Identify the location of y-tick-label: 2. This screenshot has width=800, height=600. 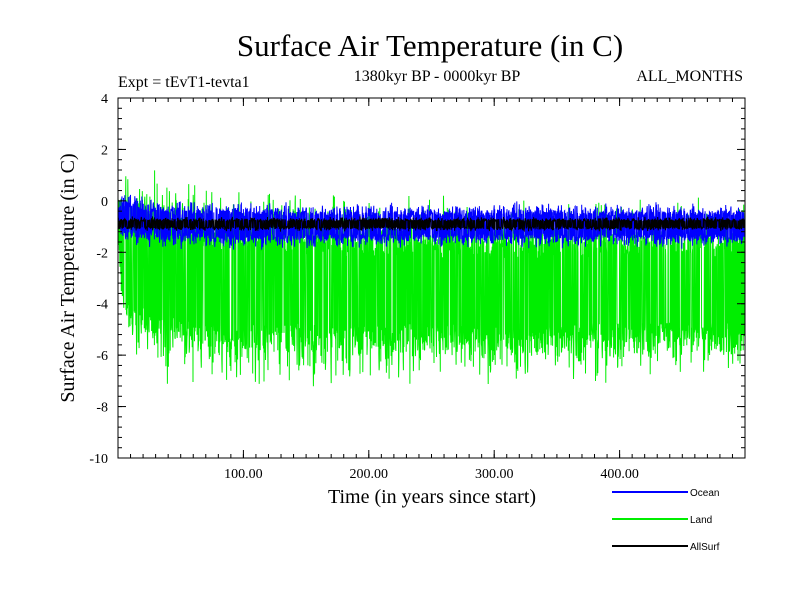
(104, 150).